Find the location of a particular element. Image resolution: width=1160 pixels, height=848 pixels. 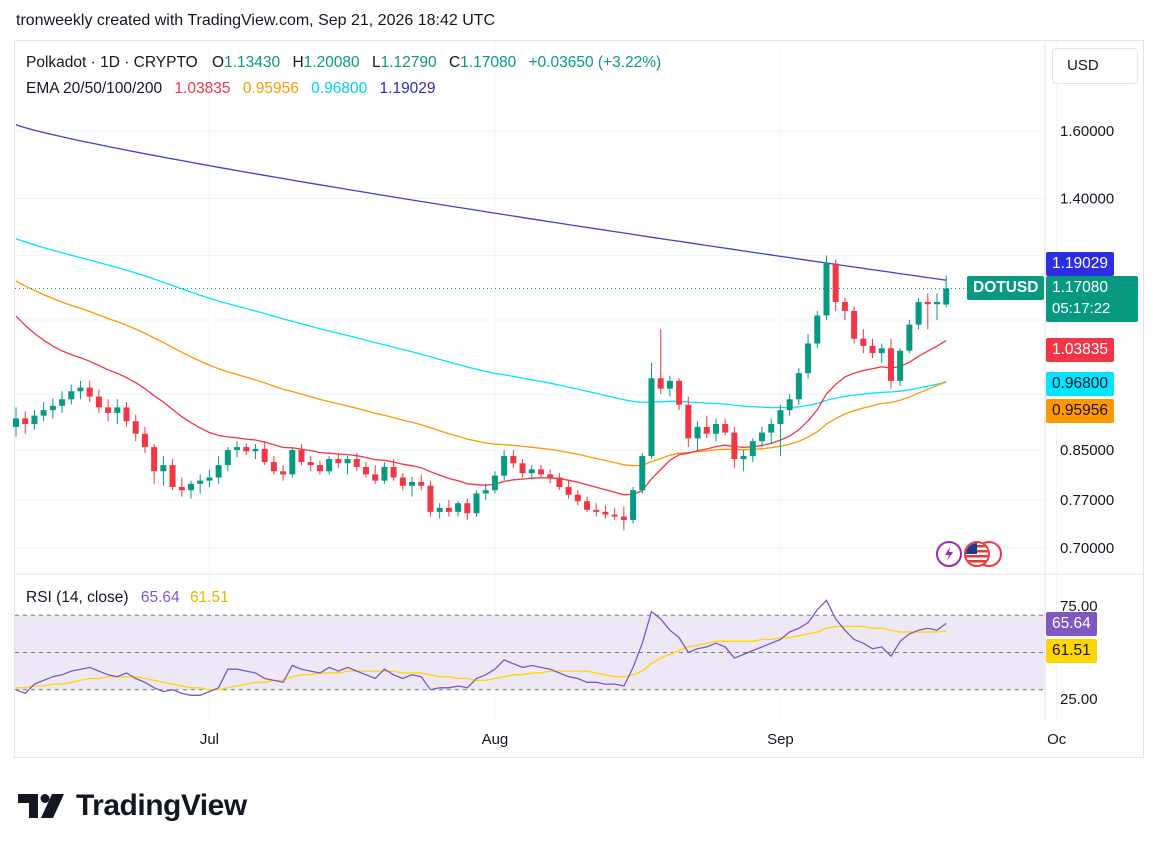

rsi-ma-line is located at coordinates (481, 658).